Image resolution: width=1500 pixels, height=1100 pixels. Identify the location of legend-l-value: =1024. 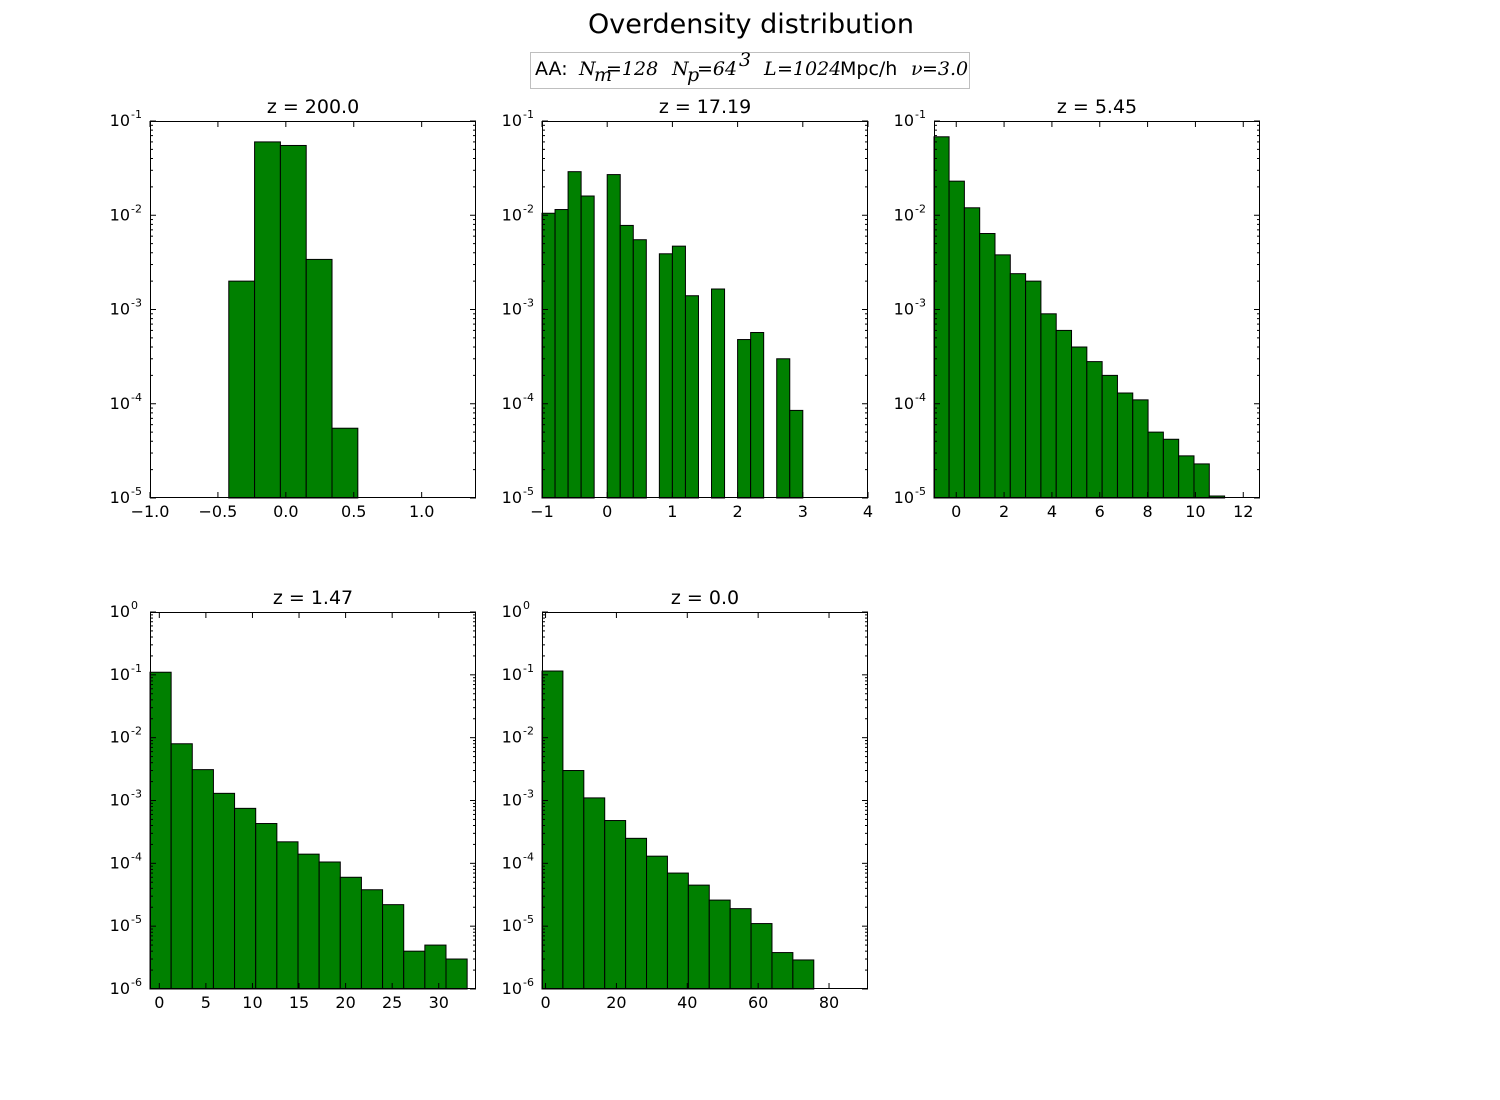
(809, 69).